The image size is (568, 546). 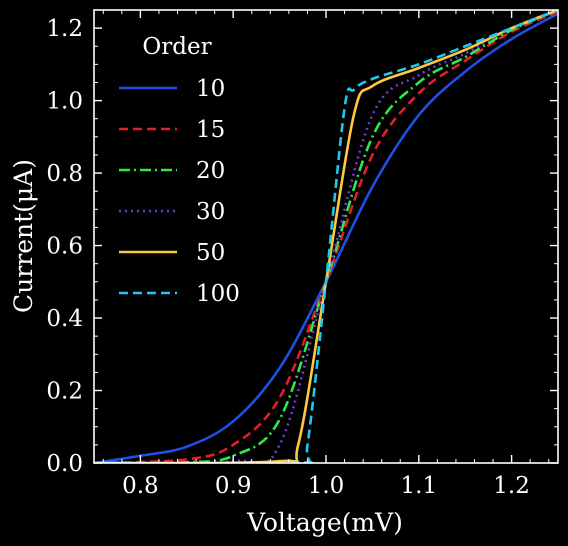 What do you see at coordinates (23, 236) in the screenshot?
I see `y-axis-label: Current(μA)` at bounding box center [23, 236].